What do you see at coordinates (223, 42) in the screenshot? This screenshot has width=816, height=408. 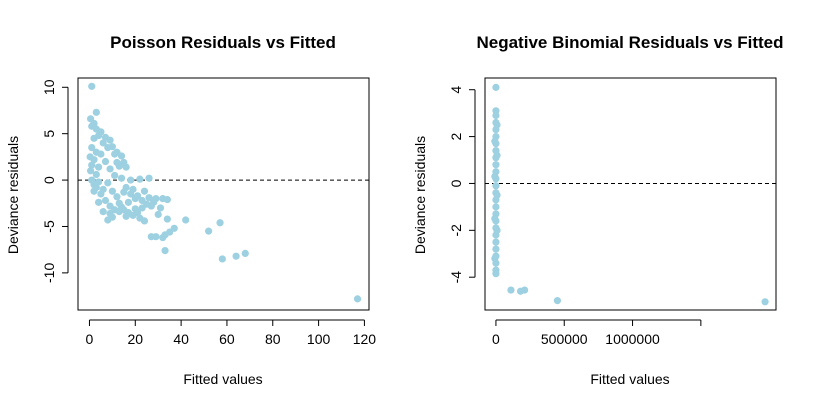 I see `poisson-chart-title: Poisson Residuals vs Fitted` at bounding box center [223, 42].